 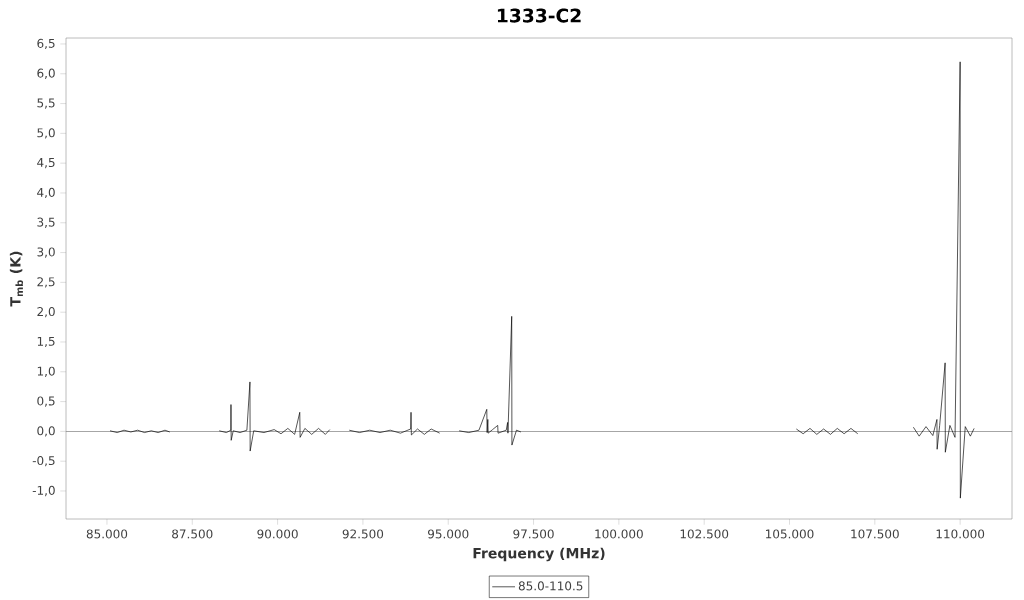 What do you see at coordinates (46, 342) in the screenshot?
I see `y-tick-label: 1,5` at bounding box center [46, 342].